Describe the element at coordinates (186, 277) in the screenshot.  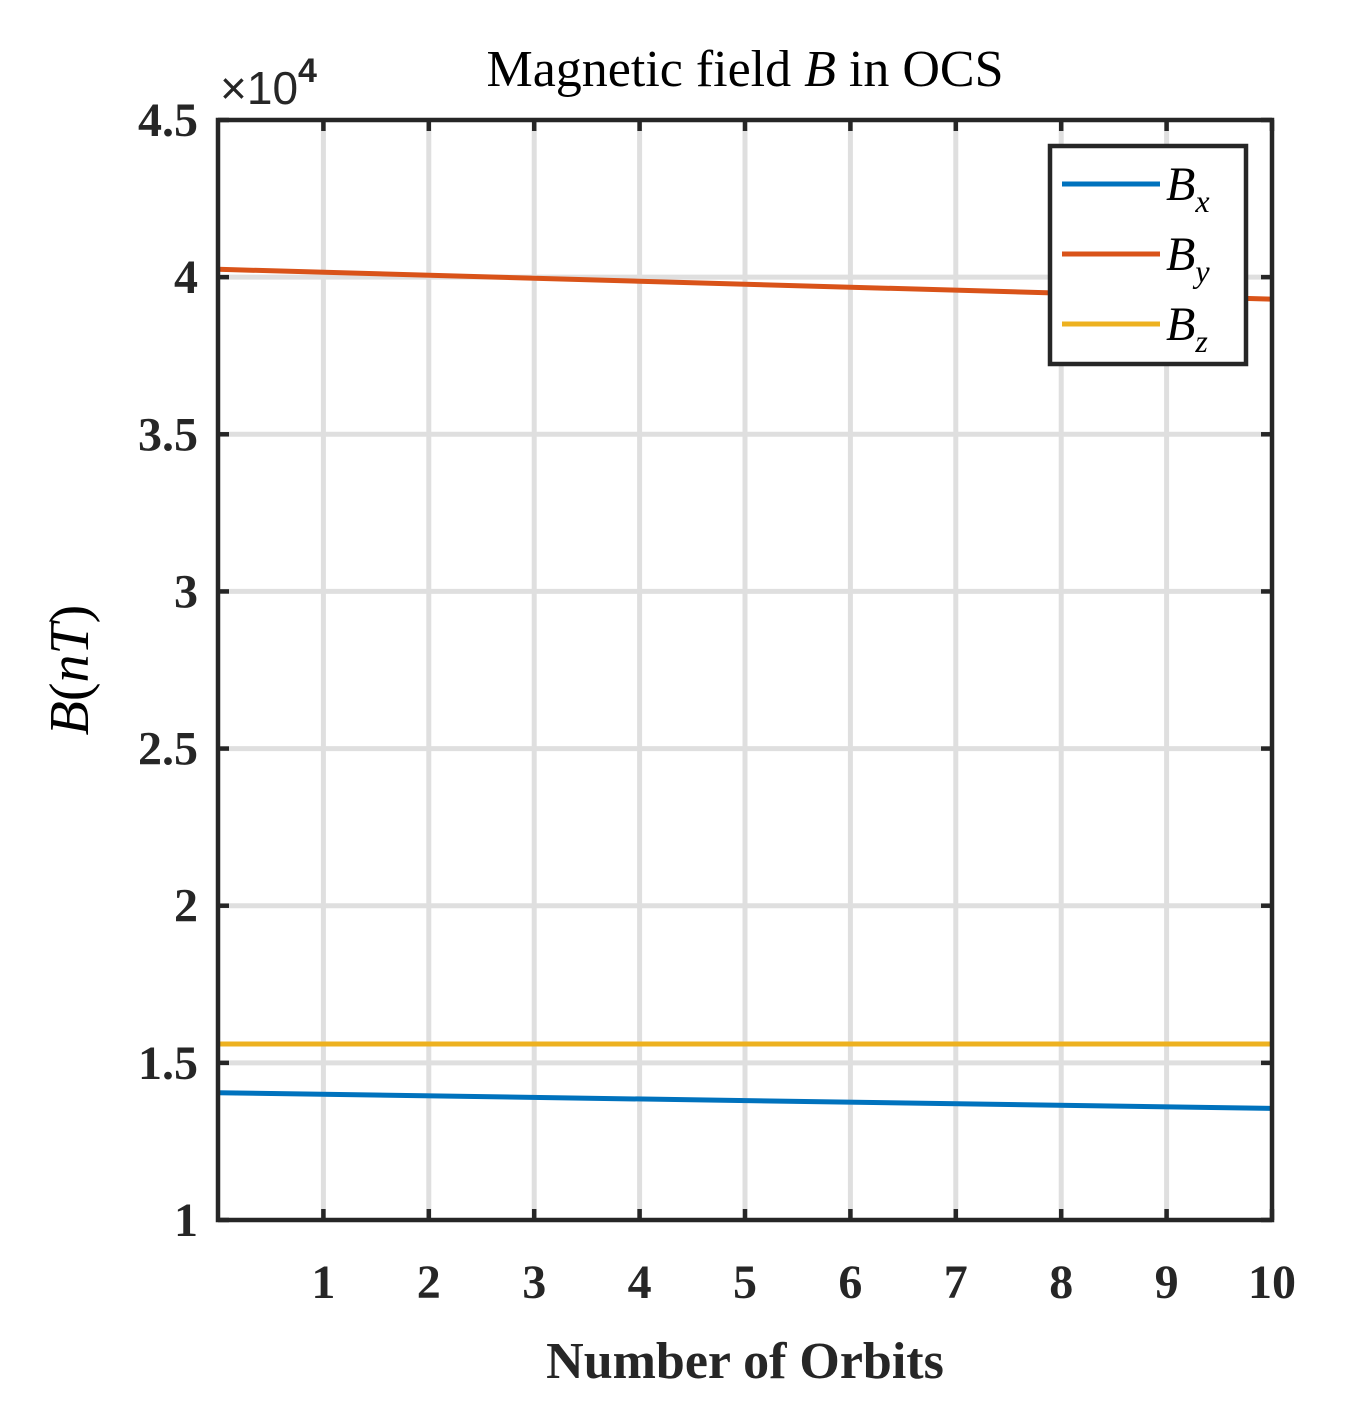
I see `y-tick-label: 4` at that location.